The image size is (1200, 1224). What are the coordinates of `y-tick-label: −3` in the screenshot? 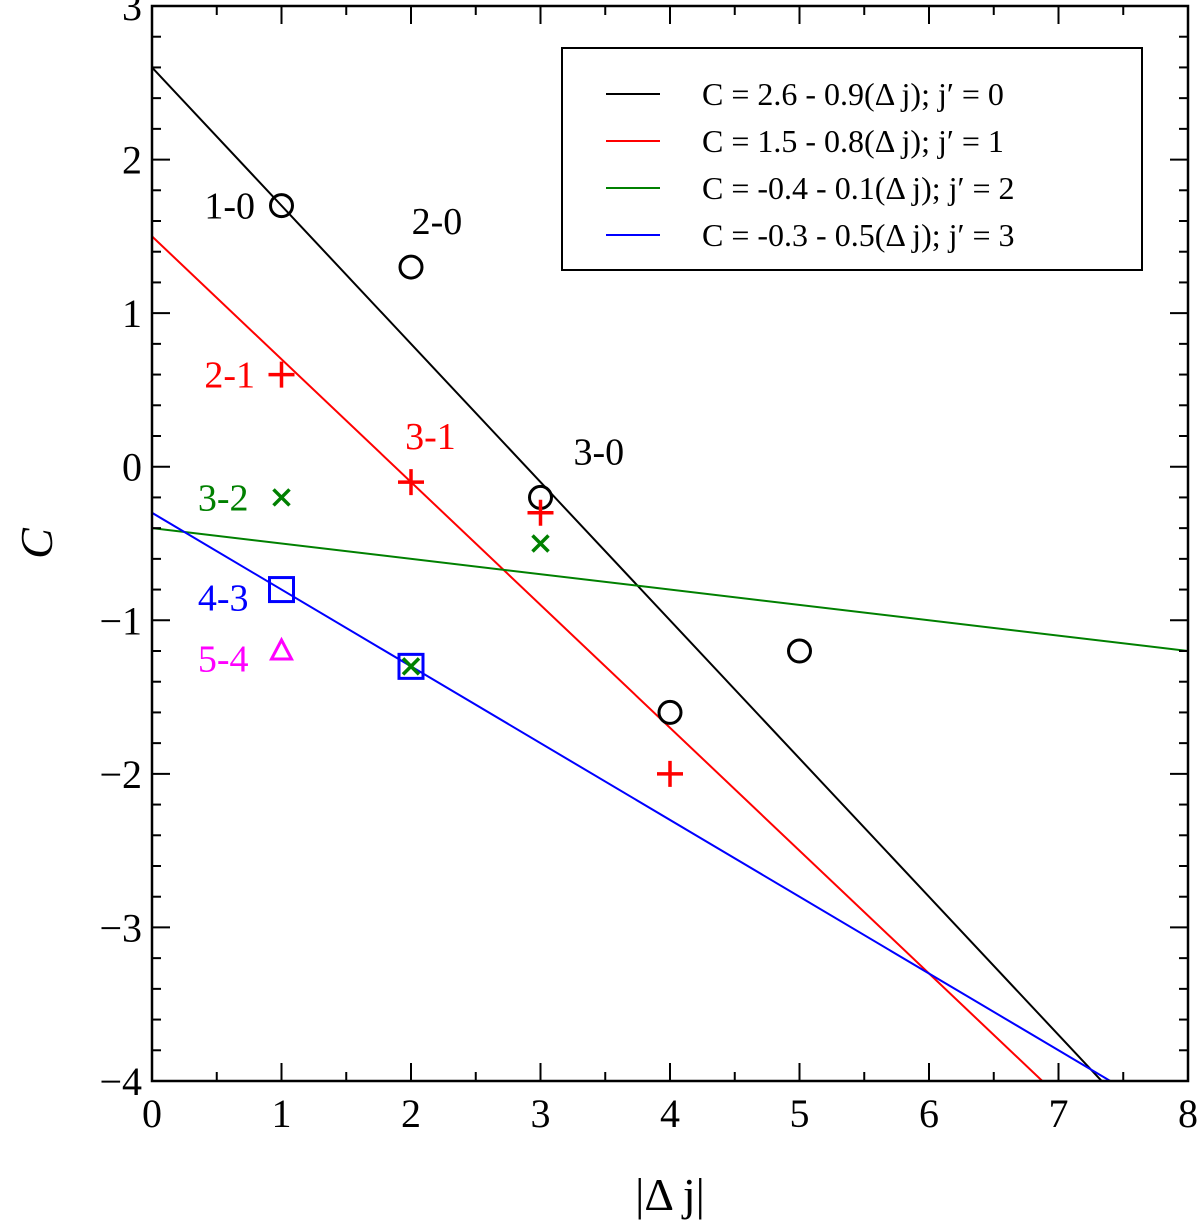 It's located at (120, 927).